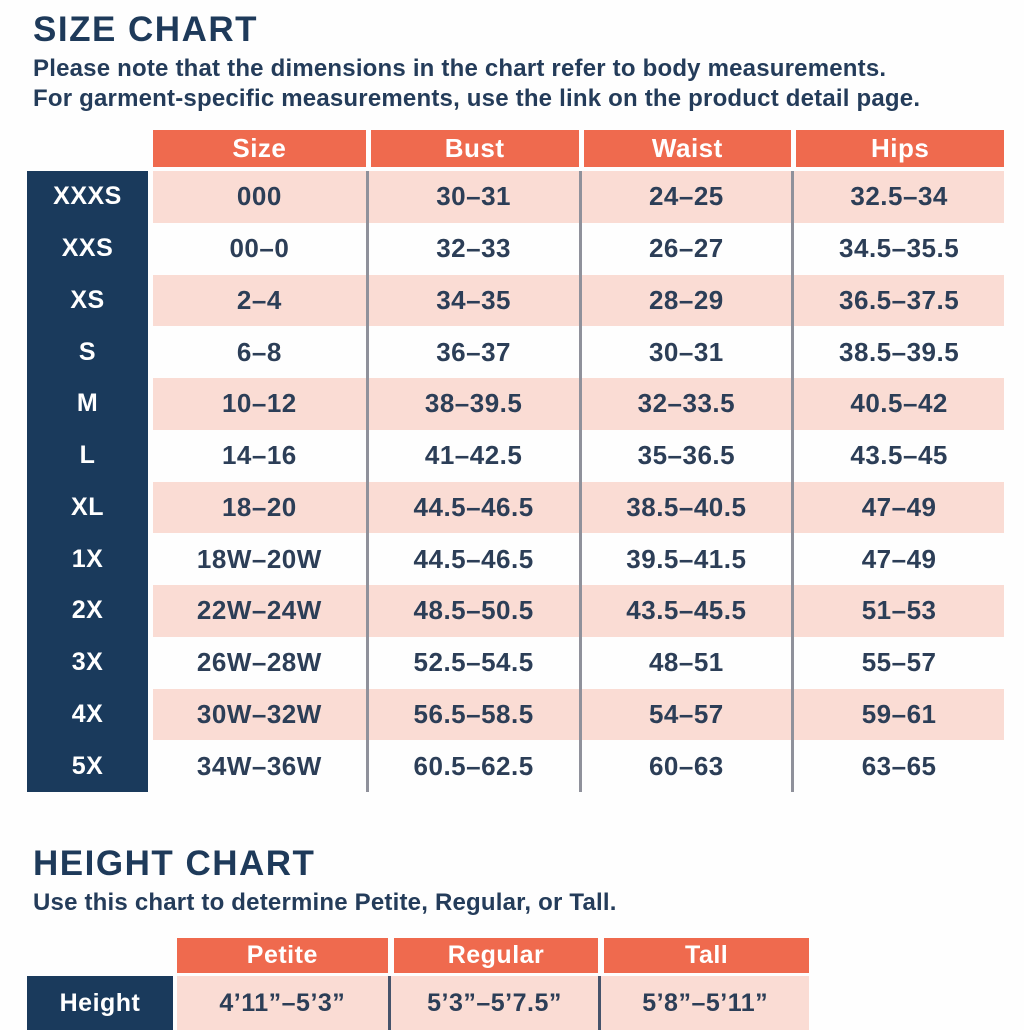 Image resolution: width=1024 pixels, height=1030 pixels. Describe the element at coordinates (897, 611) in the screenshot. I see `size-cell-2x-hips: 51–53` at that location.